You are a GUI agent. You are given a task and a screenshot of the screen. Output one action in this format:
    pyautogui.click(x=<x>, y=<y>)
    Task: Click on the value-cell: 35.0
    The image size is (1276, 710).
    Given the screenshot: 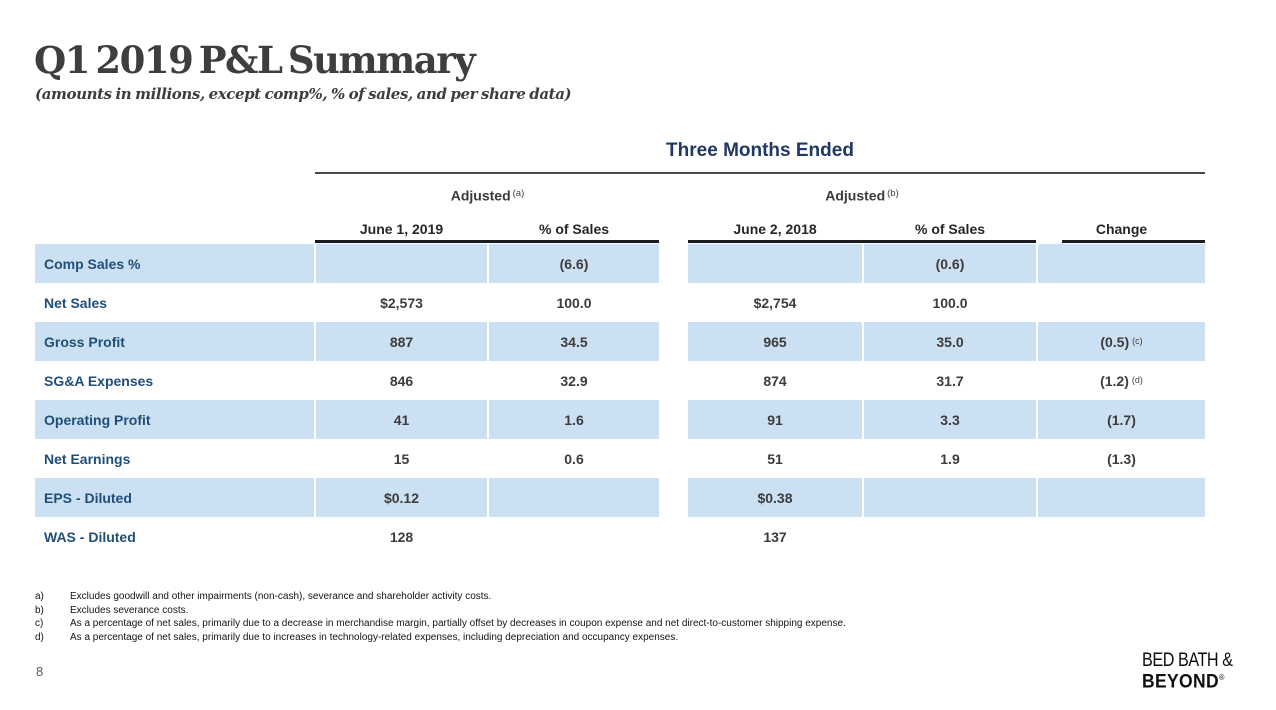 What is the action you would take?
    pyautogui.click(x=950, y=341)
    